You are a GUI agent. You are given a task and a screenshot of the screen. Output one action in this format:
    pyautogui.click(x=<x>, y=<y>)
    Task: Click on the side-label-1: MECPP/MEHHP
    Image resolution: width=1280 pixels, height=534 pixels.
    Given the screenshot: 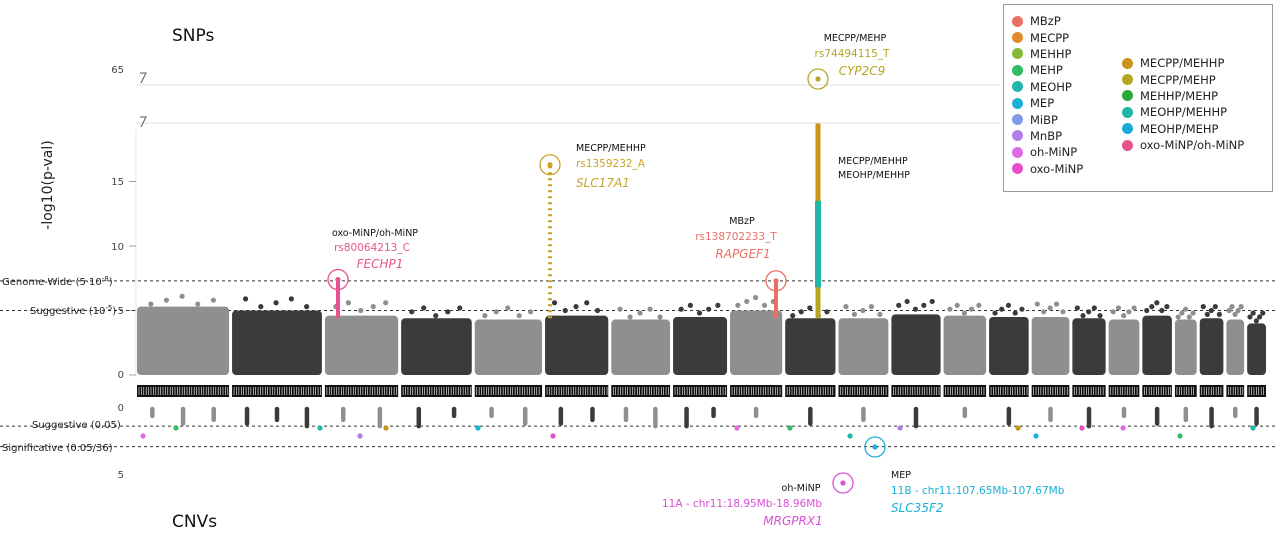 What is the action you would take?
    pyautogui.click(x=873, y=161)
    